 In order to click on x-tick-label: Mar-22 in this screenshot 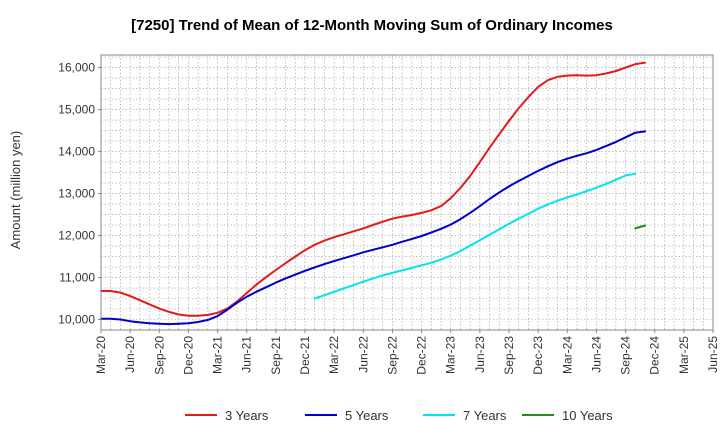, I will do `click(334, 355)`.